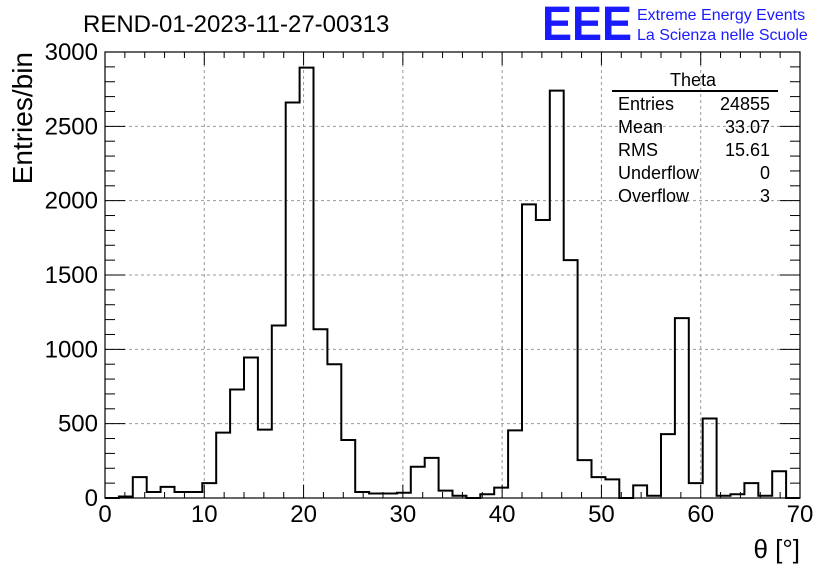  What do you see at coordinates (659, 173) in the screenshot?
I see `stats-label-underflow: Underflow` at bounding box center [659, 173].